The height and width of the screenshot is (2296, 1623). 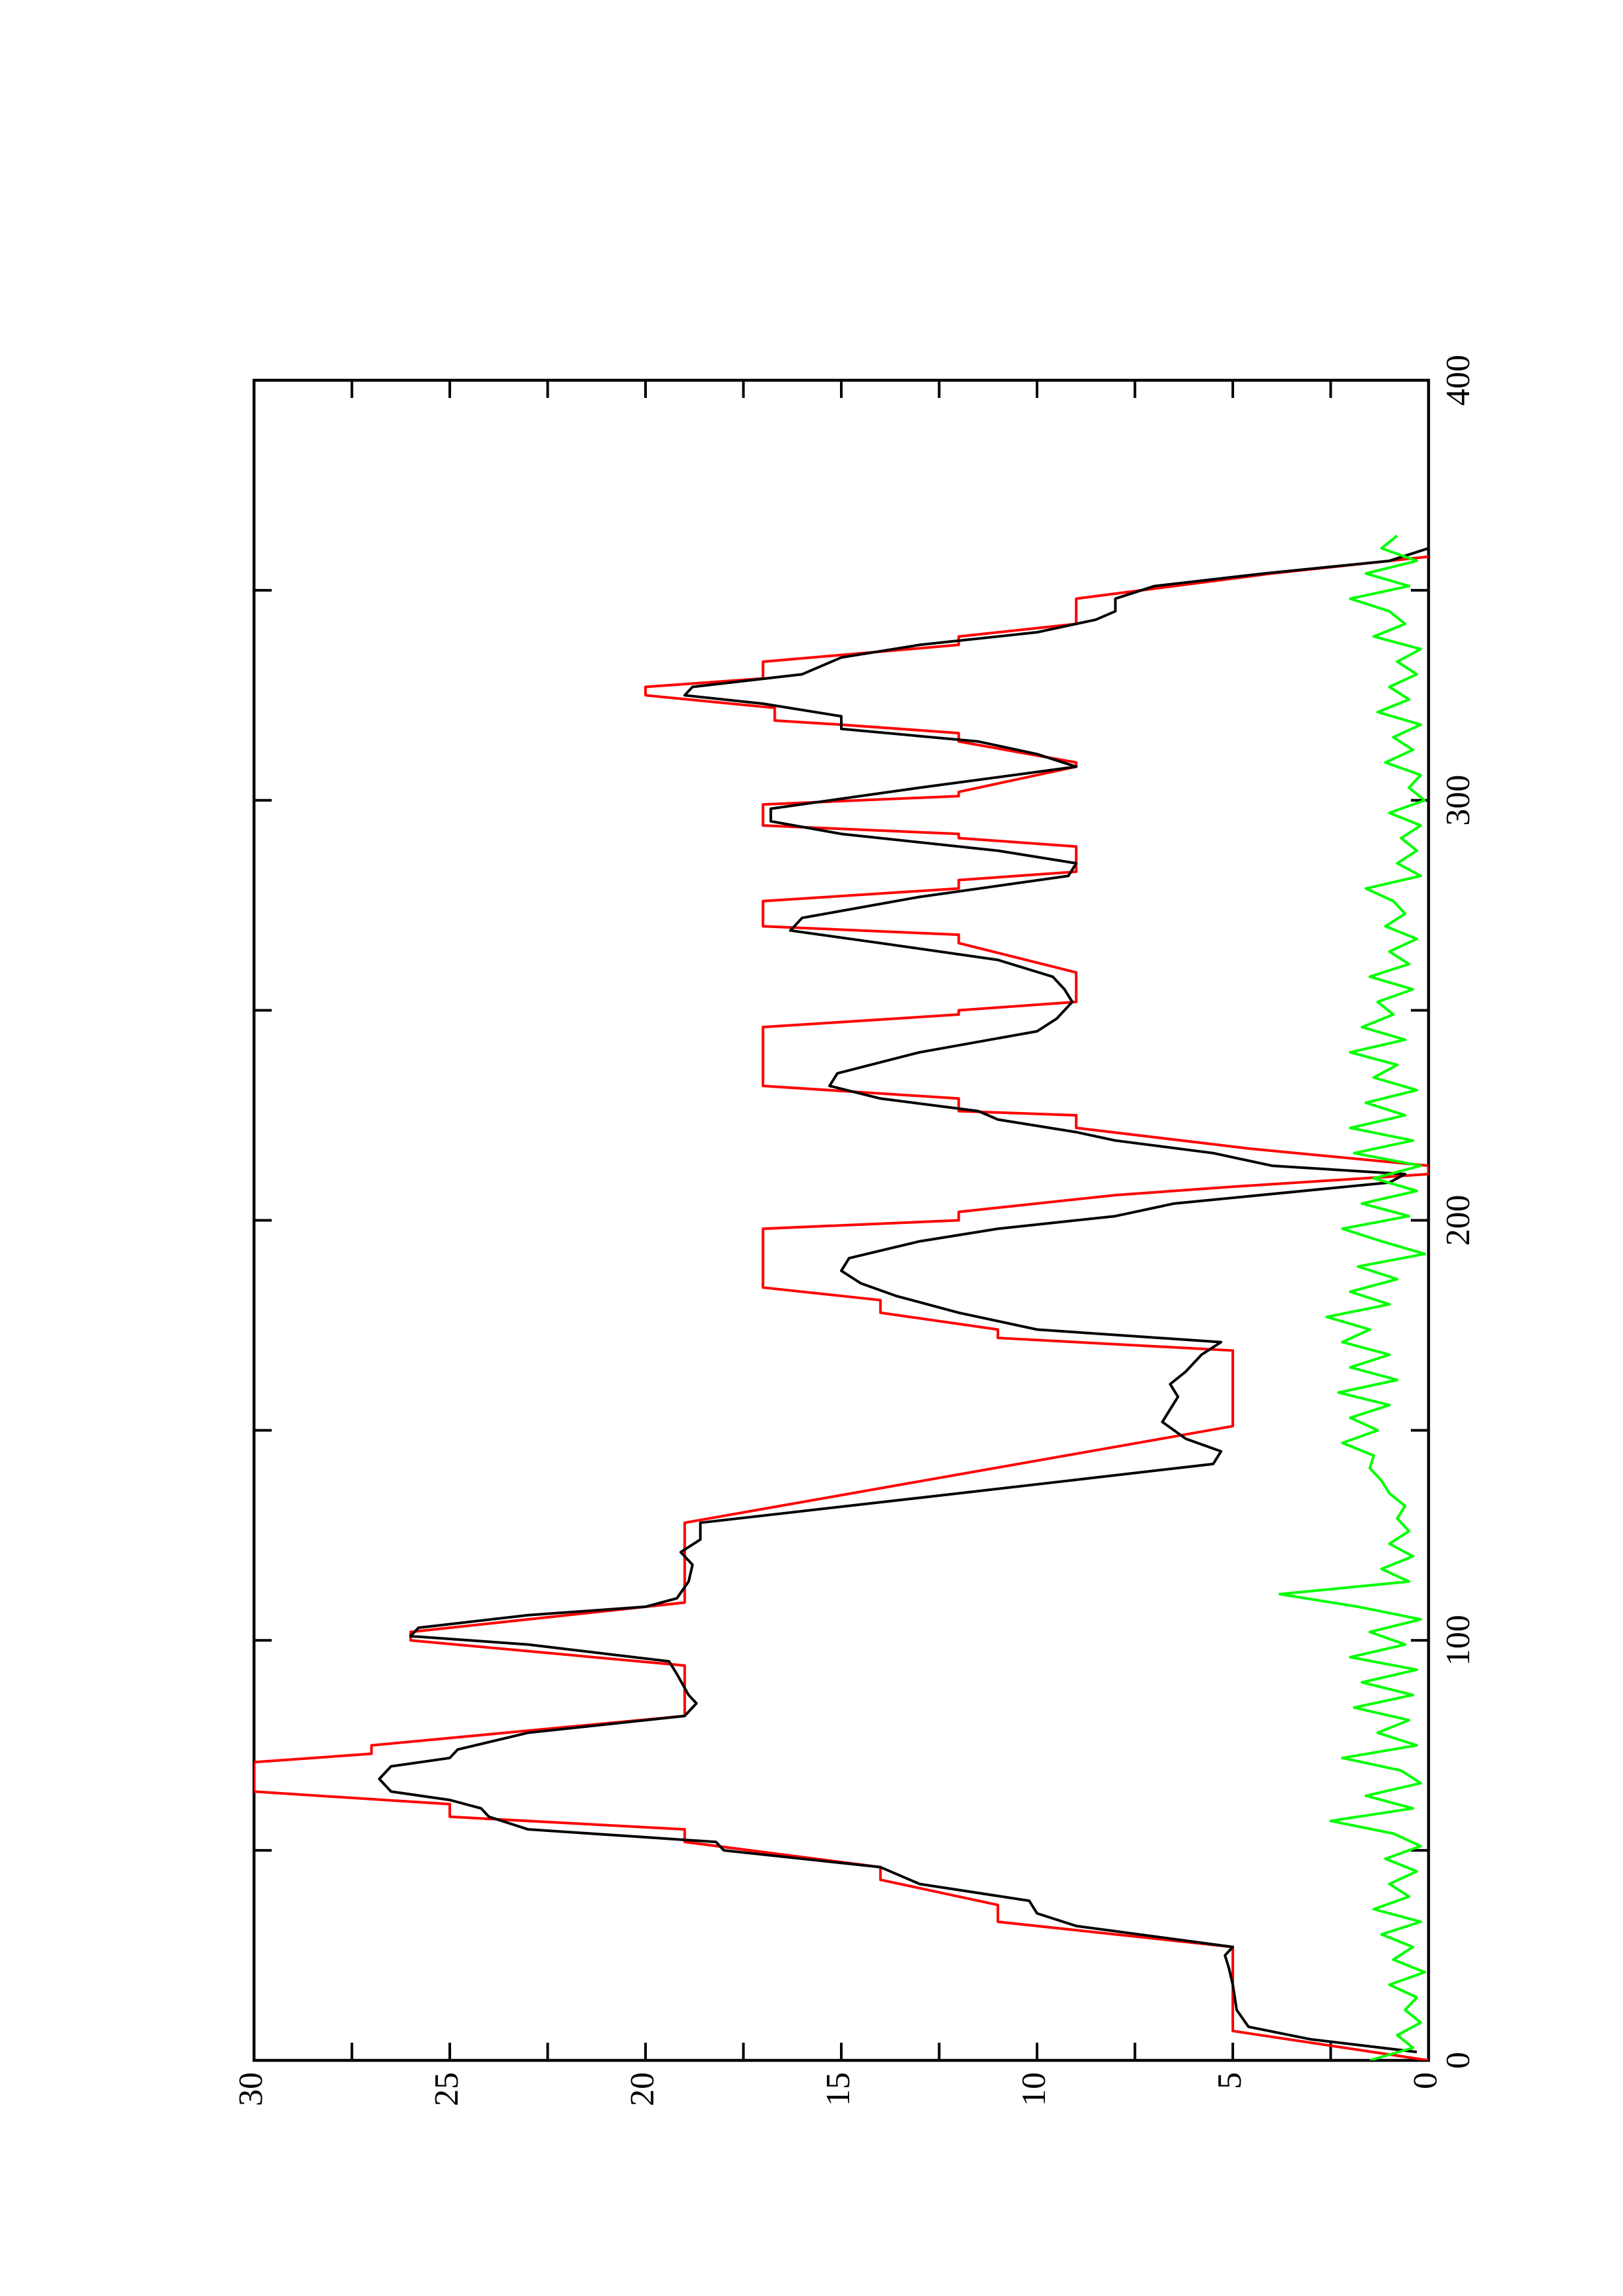 I want to click on x-tick-label: 100, so click(x=1458, y=1640).